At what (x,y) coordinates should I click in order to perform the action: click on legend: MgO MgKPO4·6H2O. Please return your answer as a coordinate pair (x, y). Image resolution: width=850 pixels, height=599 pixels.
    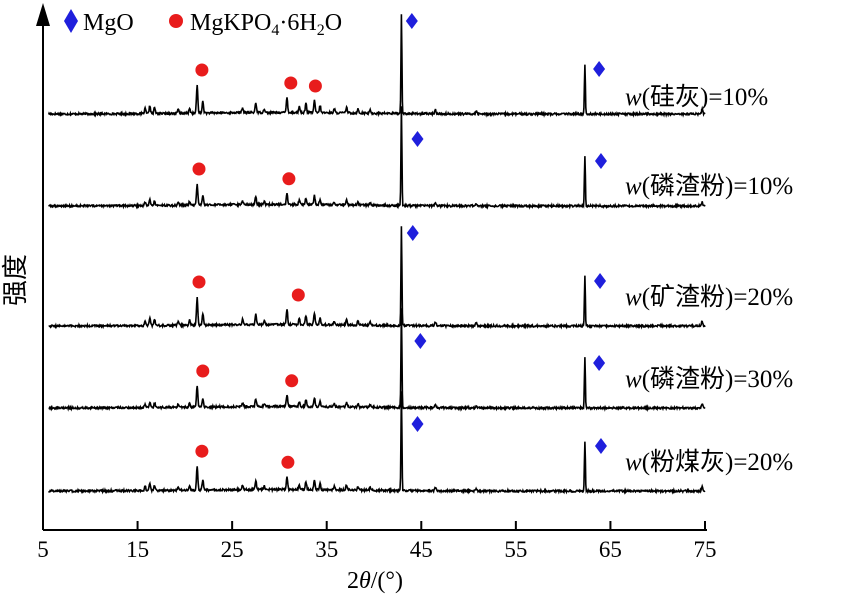
    Looking at the image, I should click on (203, 24).